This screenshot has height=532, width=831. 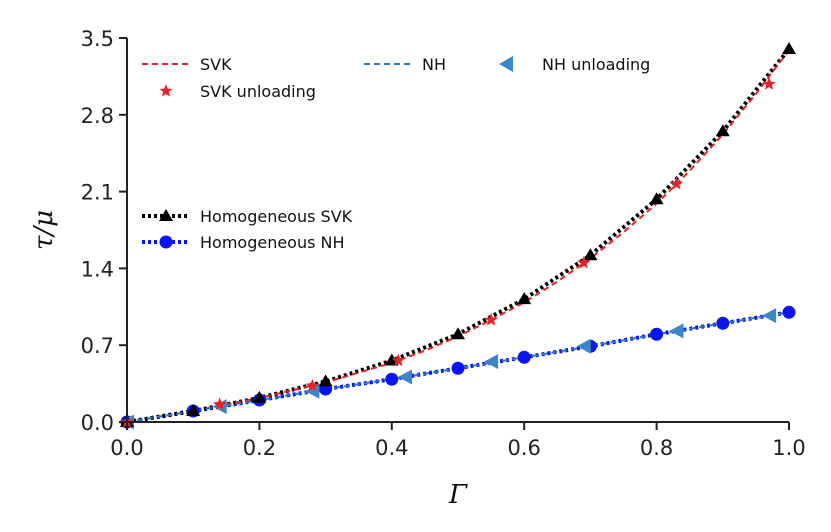 What do you see at coordinates (97, 346) in the screenshot?
I see `y-tick-label: 0.7` at bounding box center [97, 346].